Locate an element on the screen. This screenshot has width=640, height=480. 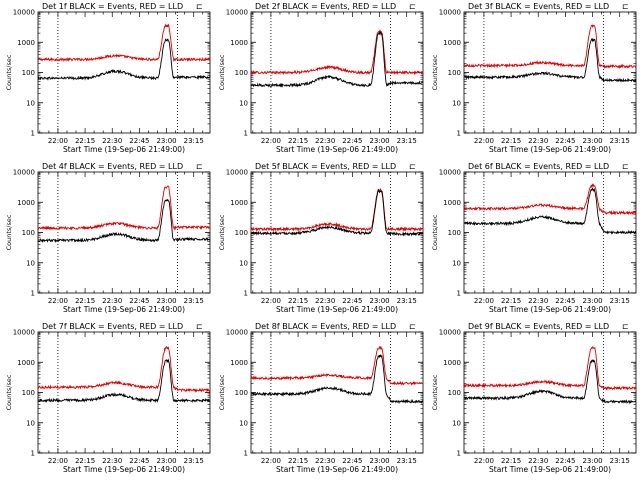
panel-title: Det 2f BLACK = Events, RED = LLD is located at coordinates (325, 6).